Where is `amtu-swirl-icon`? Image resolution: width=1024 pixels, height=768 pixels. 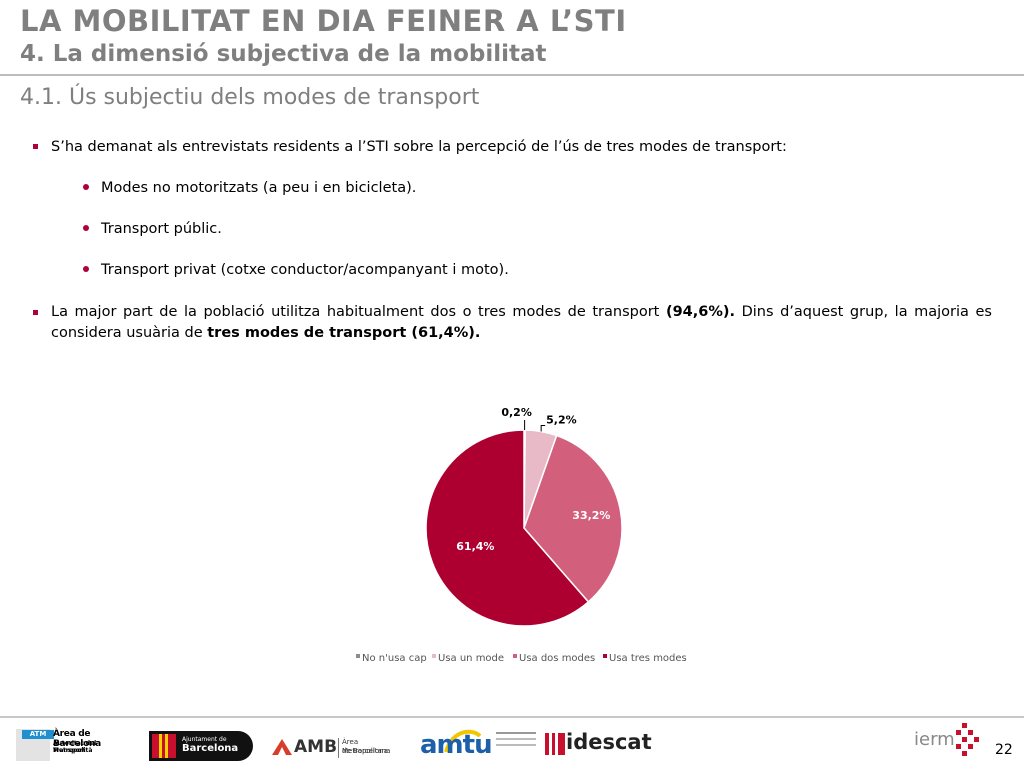
amtu-swirl-icon is located at coordinates (463, 741).